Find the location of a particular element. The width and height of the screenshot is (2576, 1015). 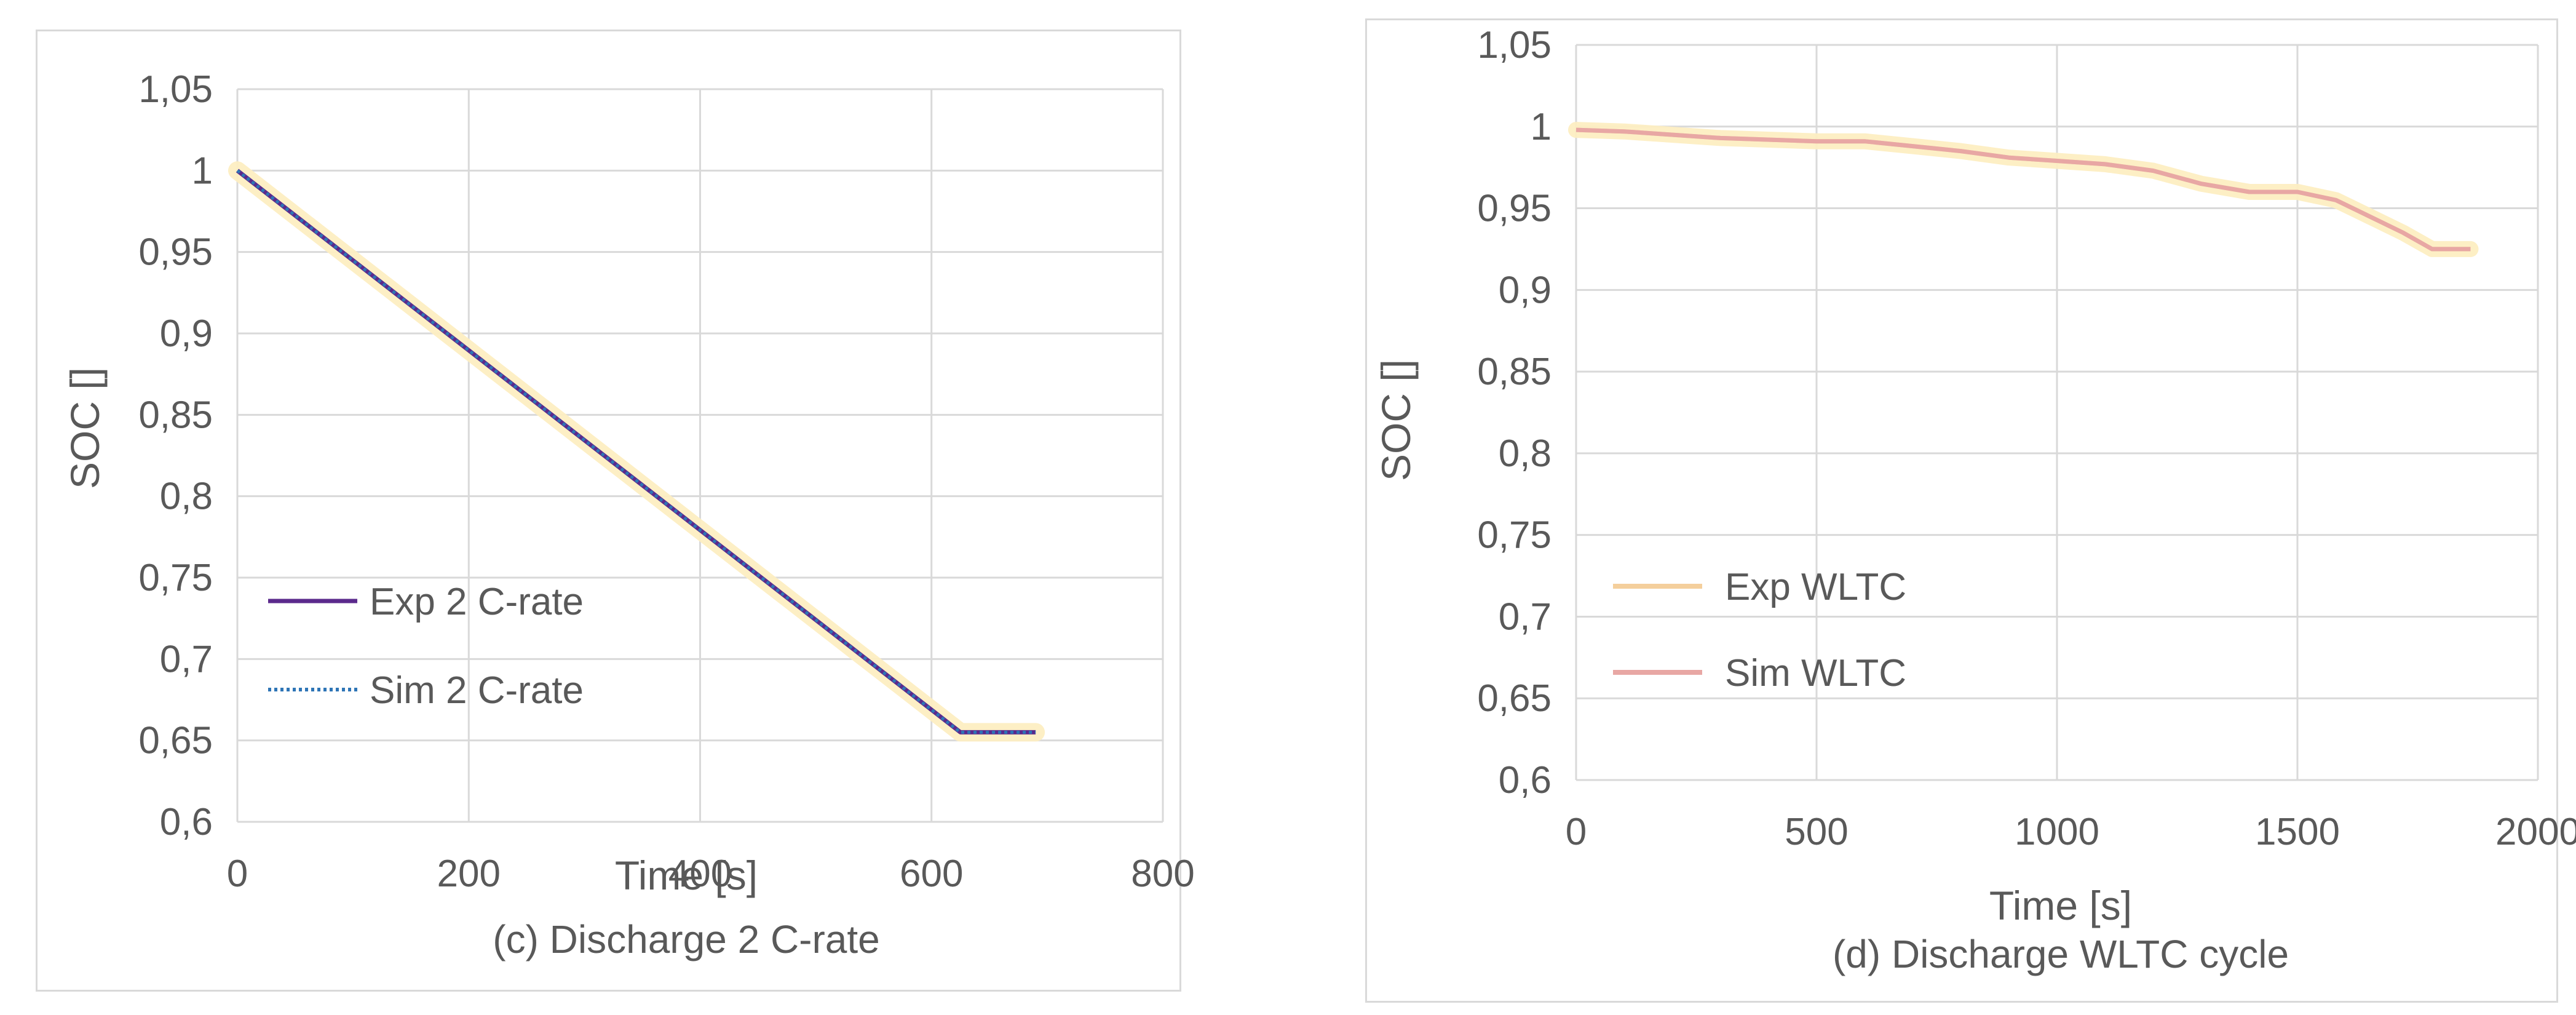

chart-c-y-tick-label: 0,65 is located at coordinates (175, 741).